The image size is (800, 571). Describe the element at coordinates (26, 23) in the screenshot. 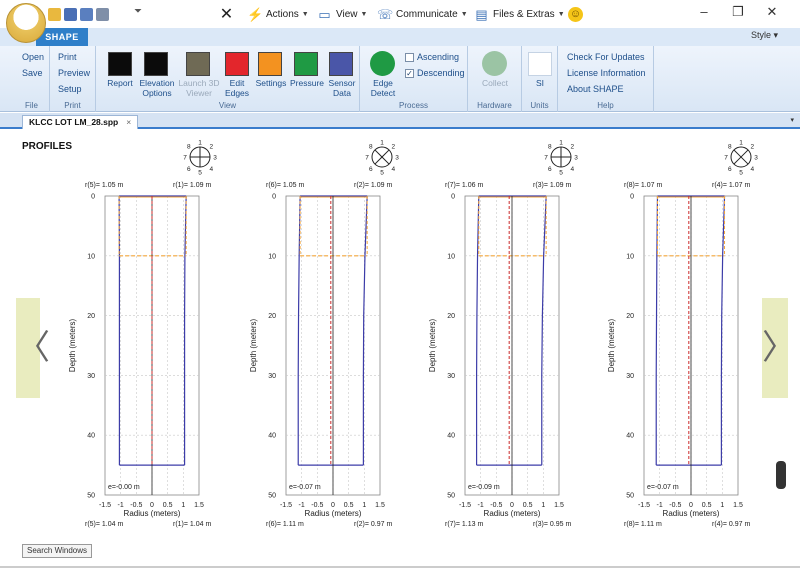

I see `application-orb-button` at that location.